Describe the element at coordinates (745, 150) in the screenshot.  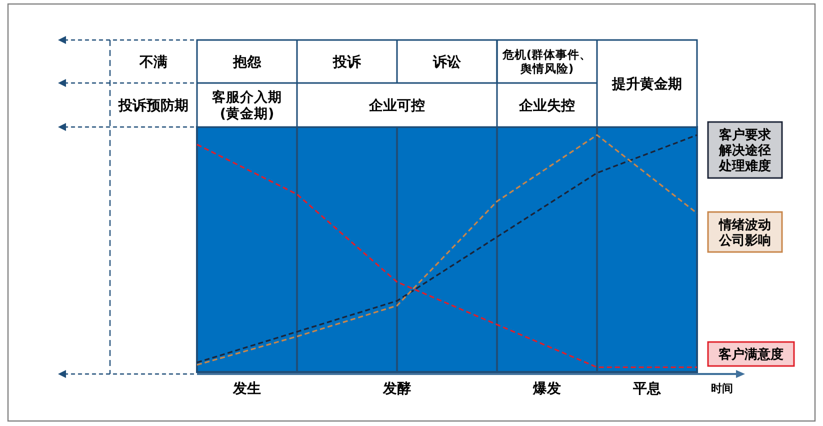
I see `series-label: 客户要求解决途径处理难度` at that location.